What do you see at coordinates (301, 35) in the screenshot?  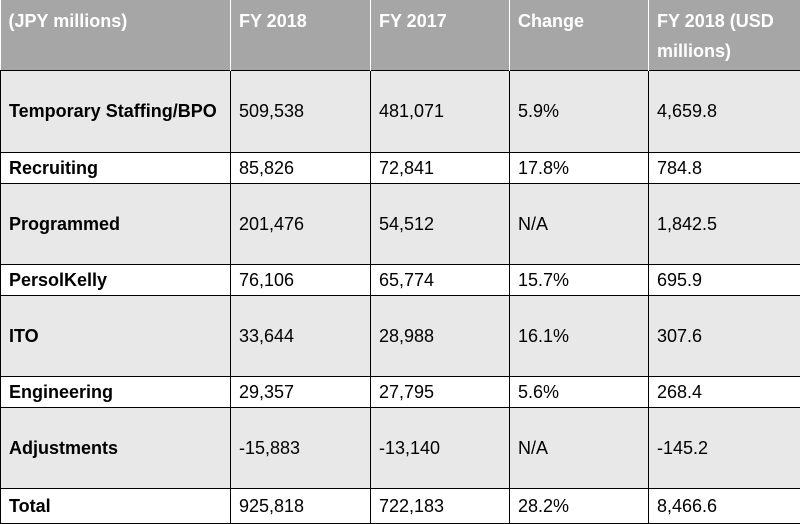 I see `header-fy2018: FY 2018` at bounding box center [301, 35].